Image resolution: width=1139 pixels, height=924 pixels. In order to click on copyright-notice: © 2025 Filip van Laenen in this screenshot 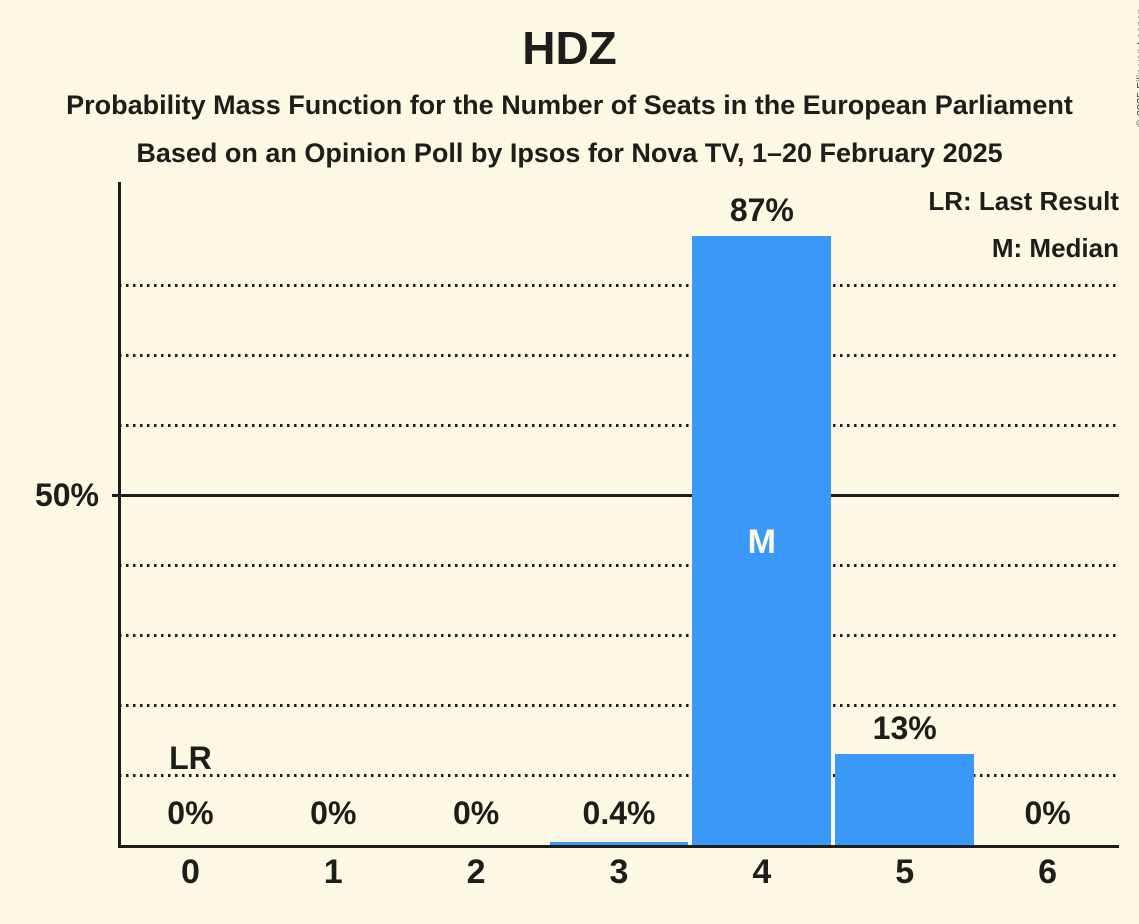, I will do `click(1137, 67)`.